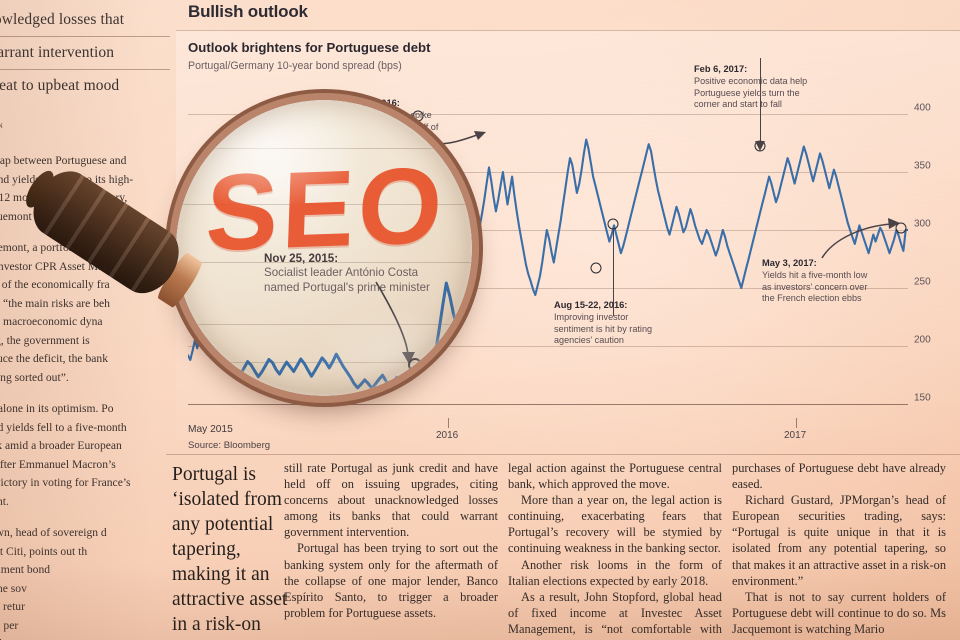 The width and height of the screenshot is (960, 640). Describe the element at coordinates (760, 100) in the screenshot. I see `leader-feb-2017` at that location.